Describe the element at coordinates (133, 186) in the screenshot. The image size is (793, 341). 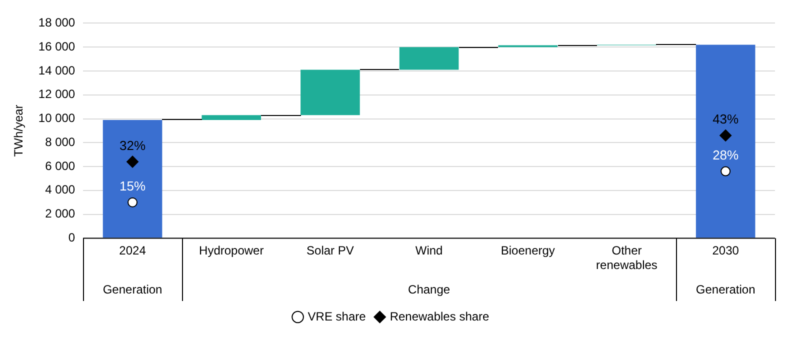
I see `data-label: 15%` at that location.